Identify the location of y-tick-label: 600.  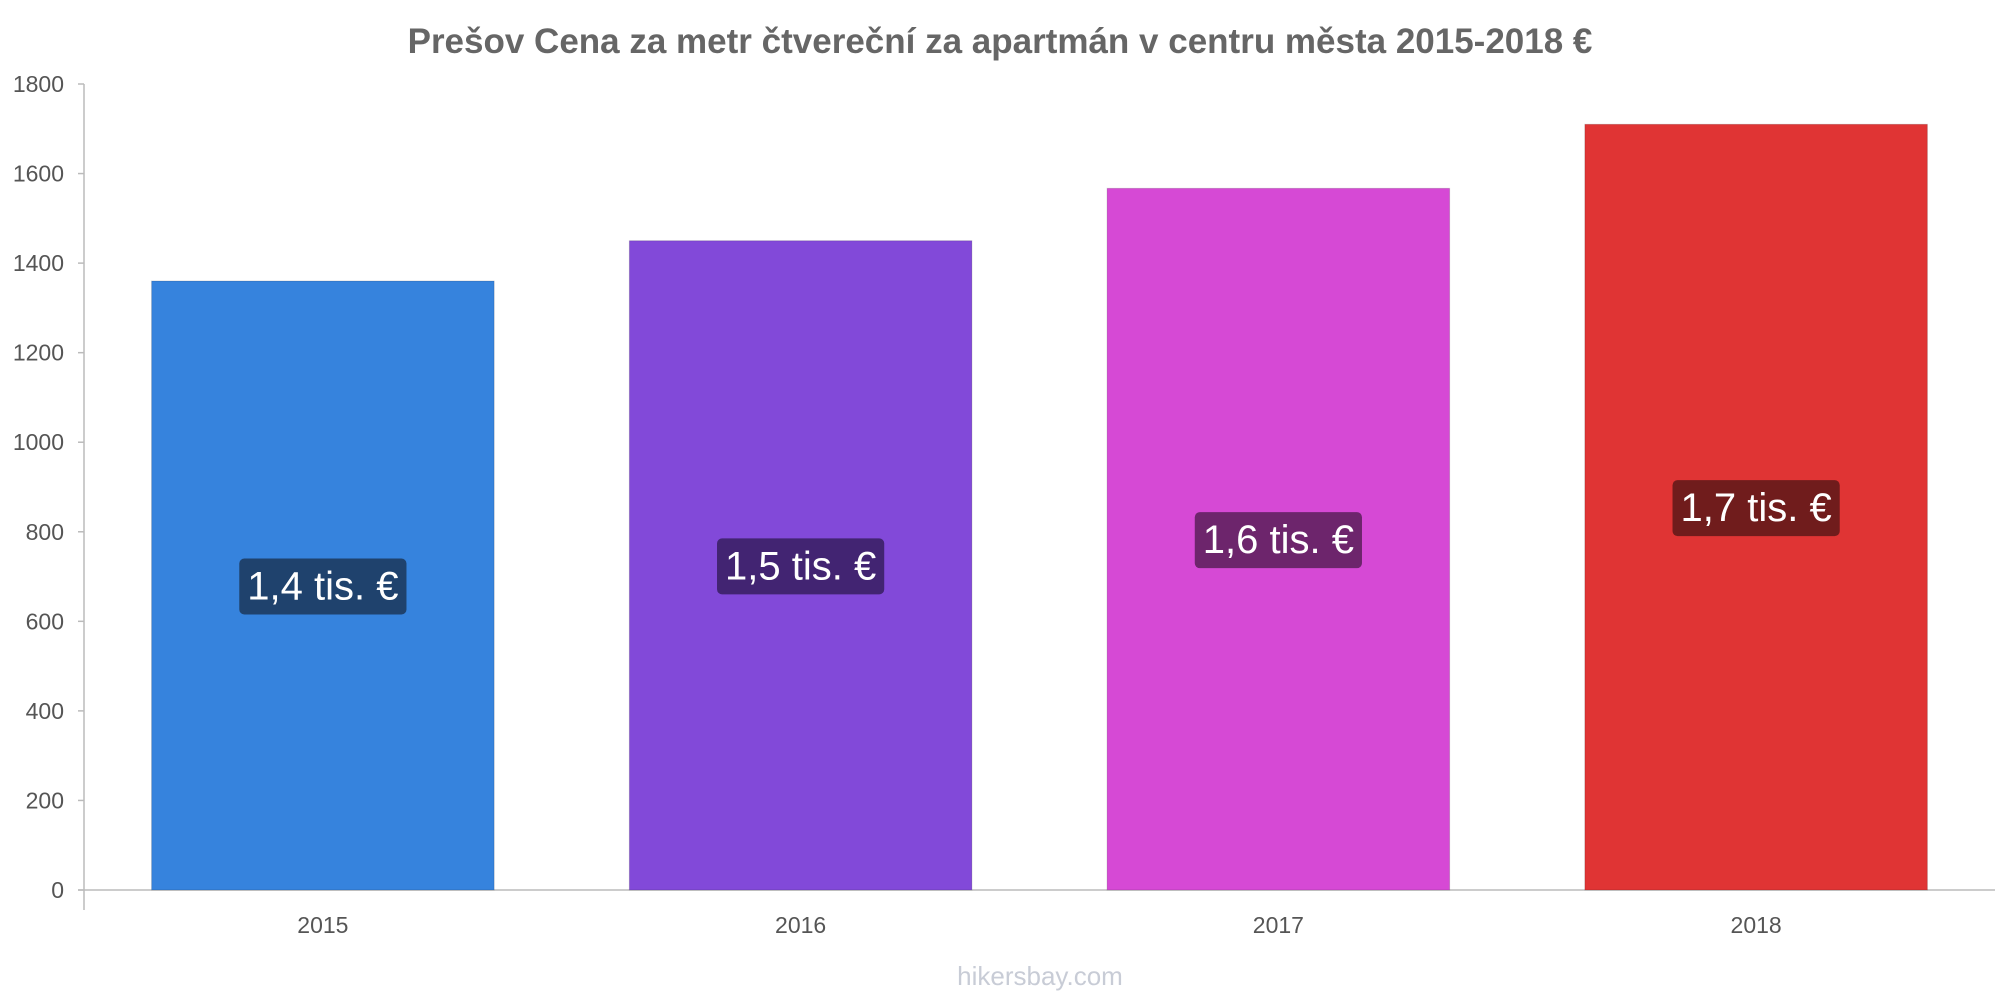
(45, 621).